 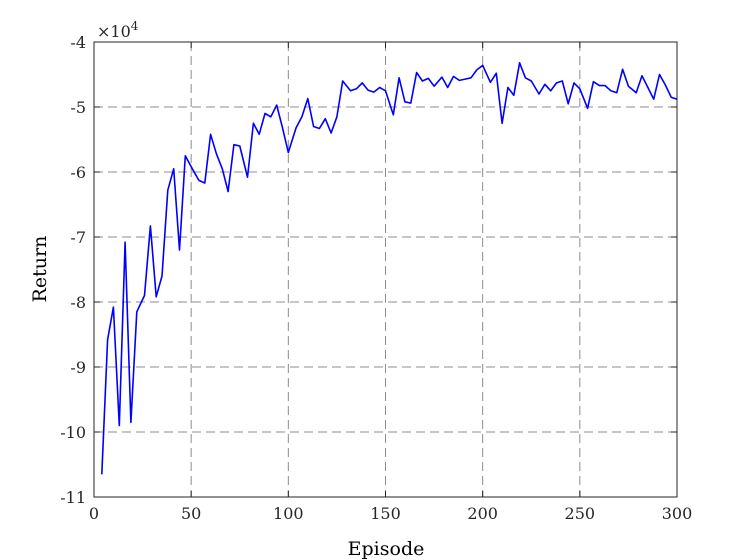 I want to click on y-tick-label: -7, so click(x=78, y=237).